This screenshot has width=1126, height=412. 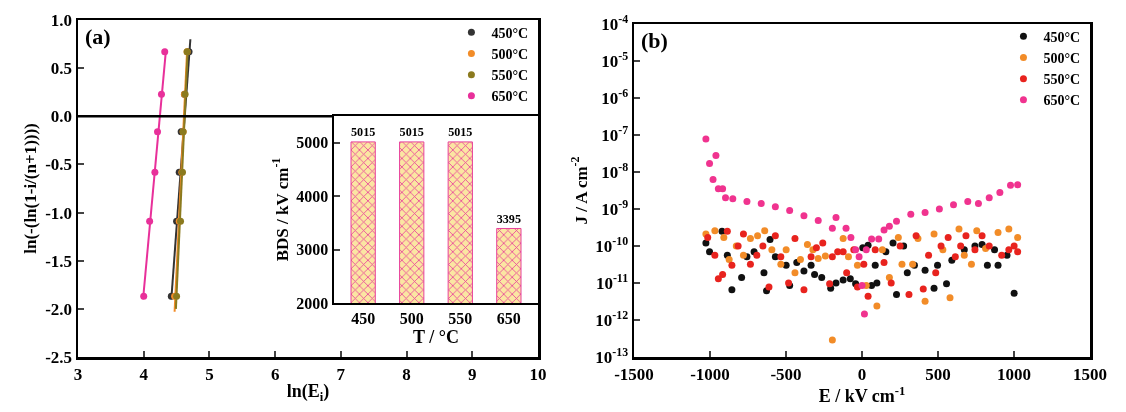 I want to click on y-axis-title: ln(-(ln(1-i/(n+1)))), so click(x=31, y=188).